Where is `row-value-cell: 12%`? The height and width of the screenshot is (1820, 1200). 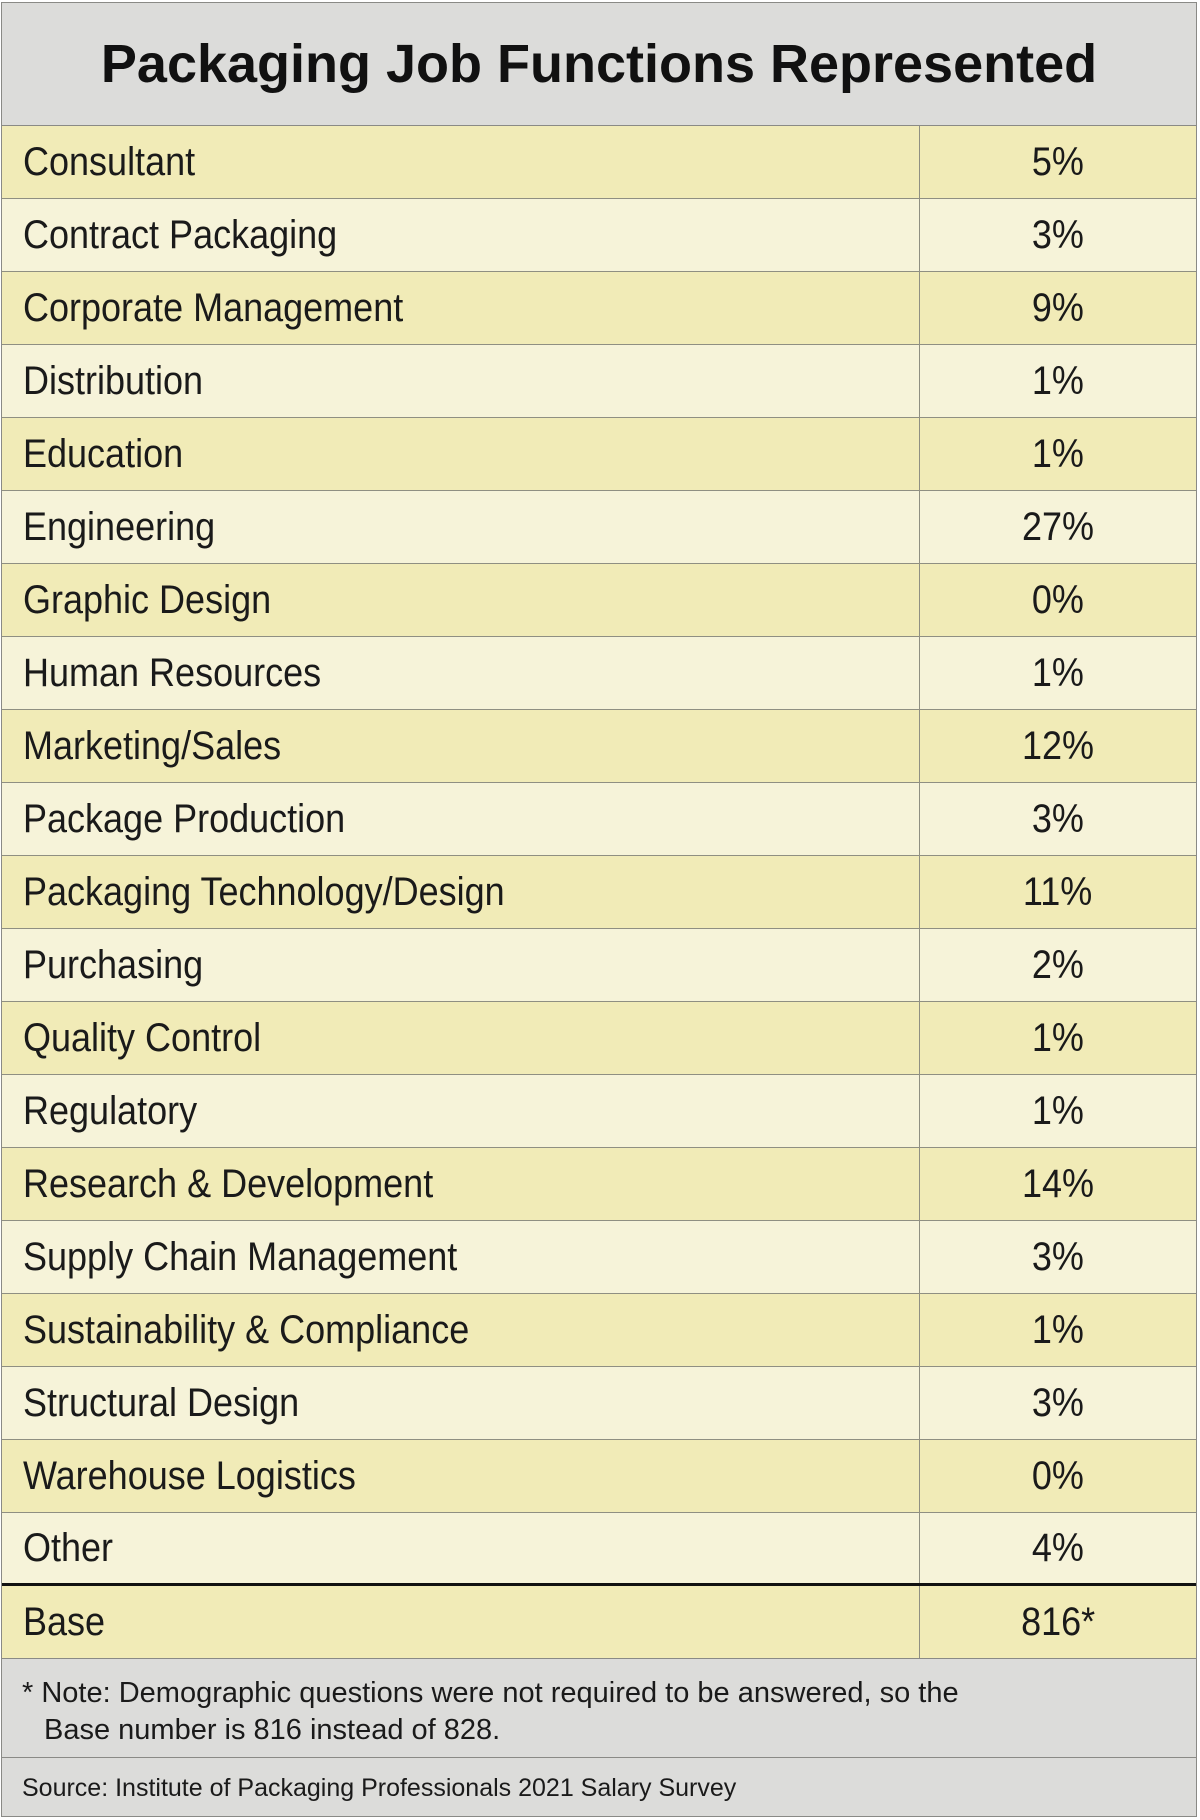
row-value-cell: 12% is located at coordinates (1058, 746).